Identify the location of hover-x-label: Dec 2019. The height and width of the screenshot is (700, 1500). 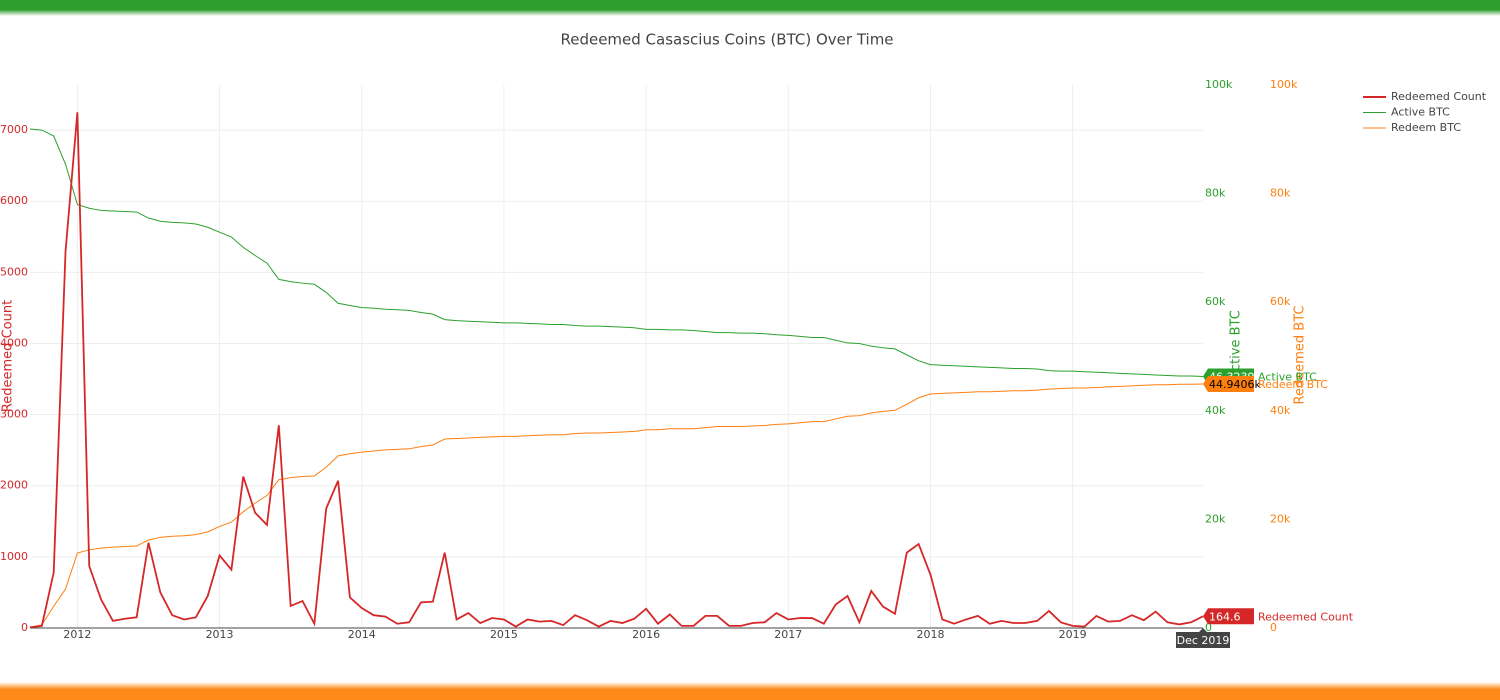
(1203, 640).